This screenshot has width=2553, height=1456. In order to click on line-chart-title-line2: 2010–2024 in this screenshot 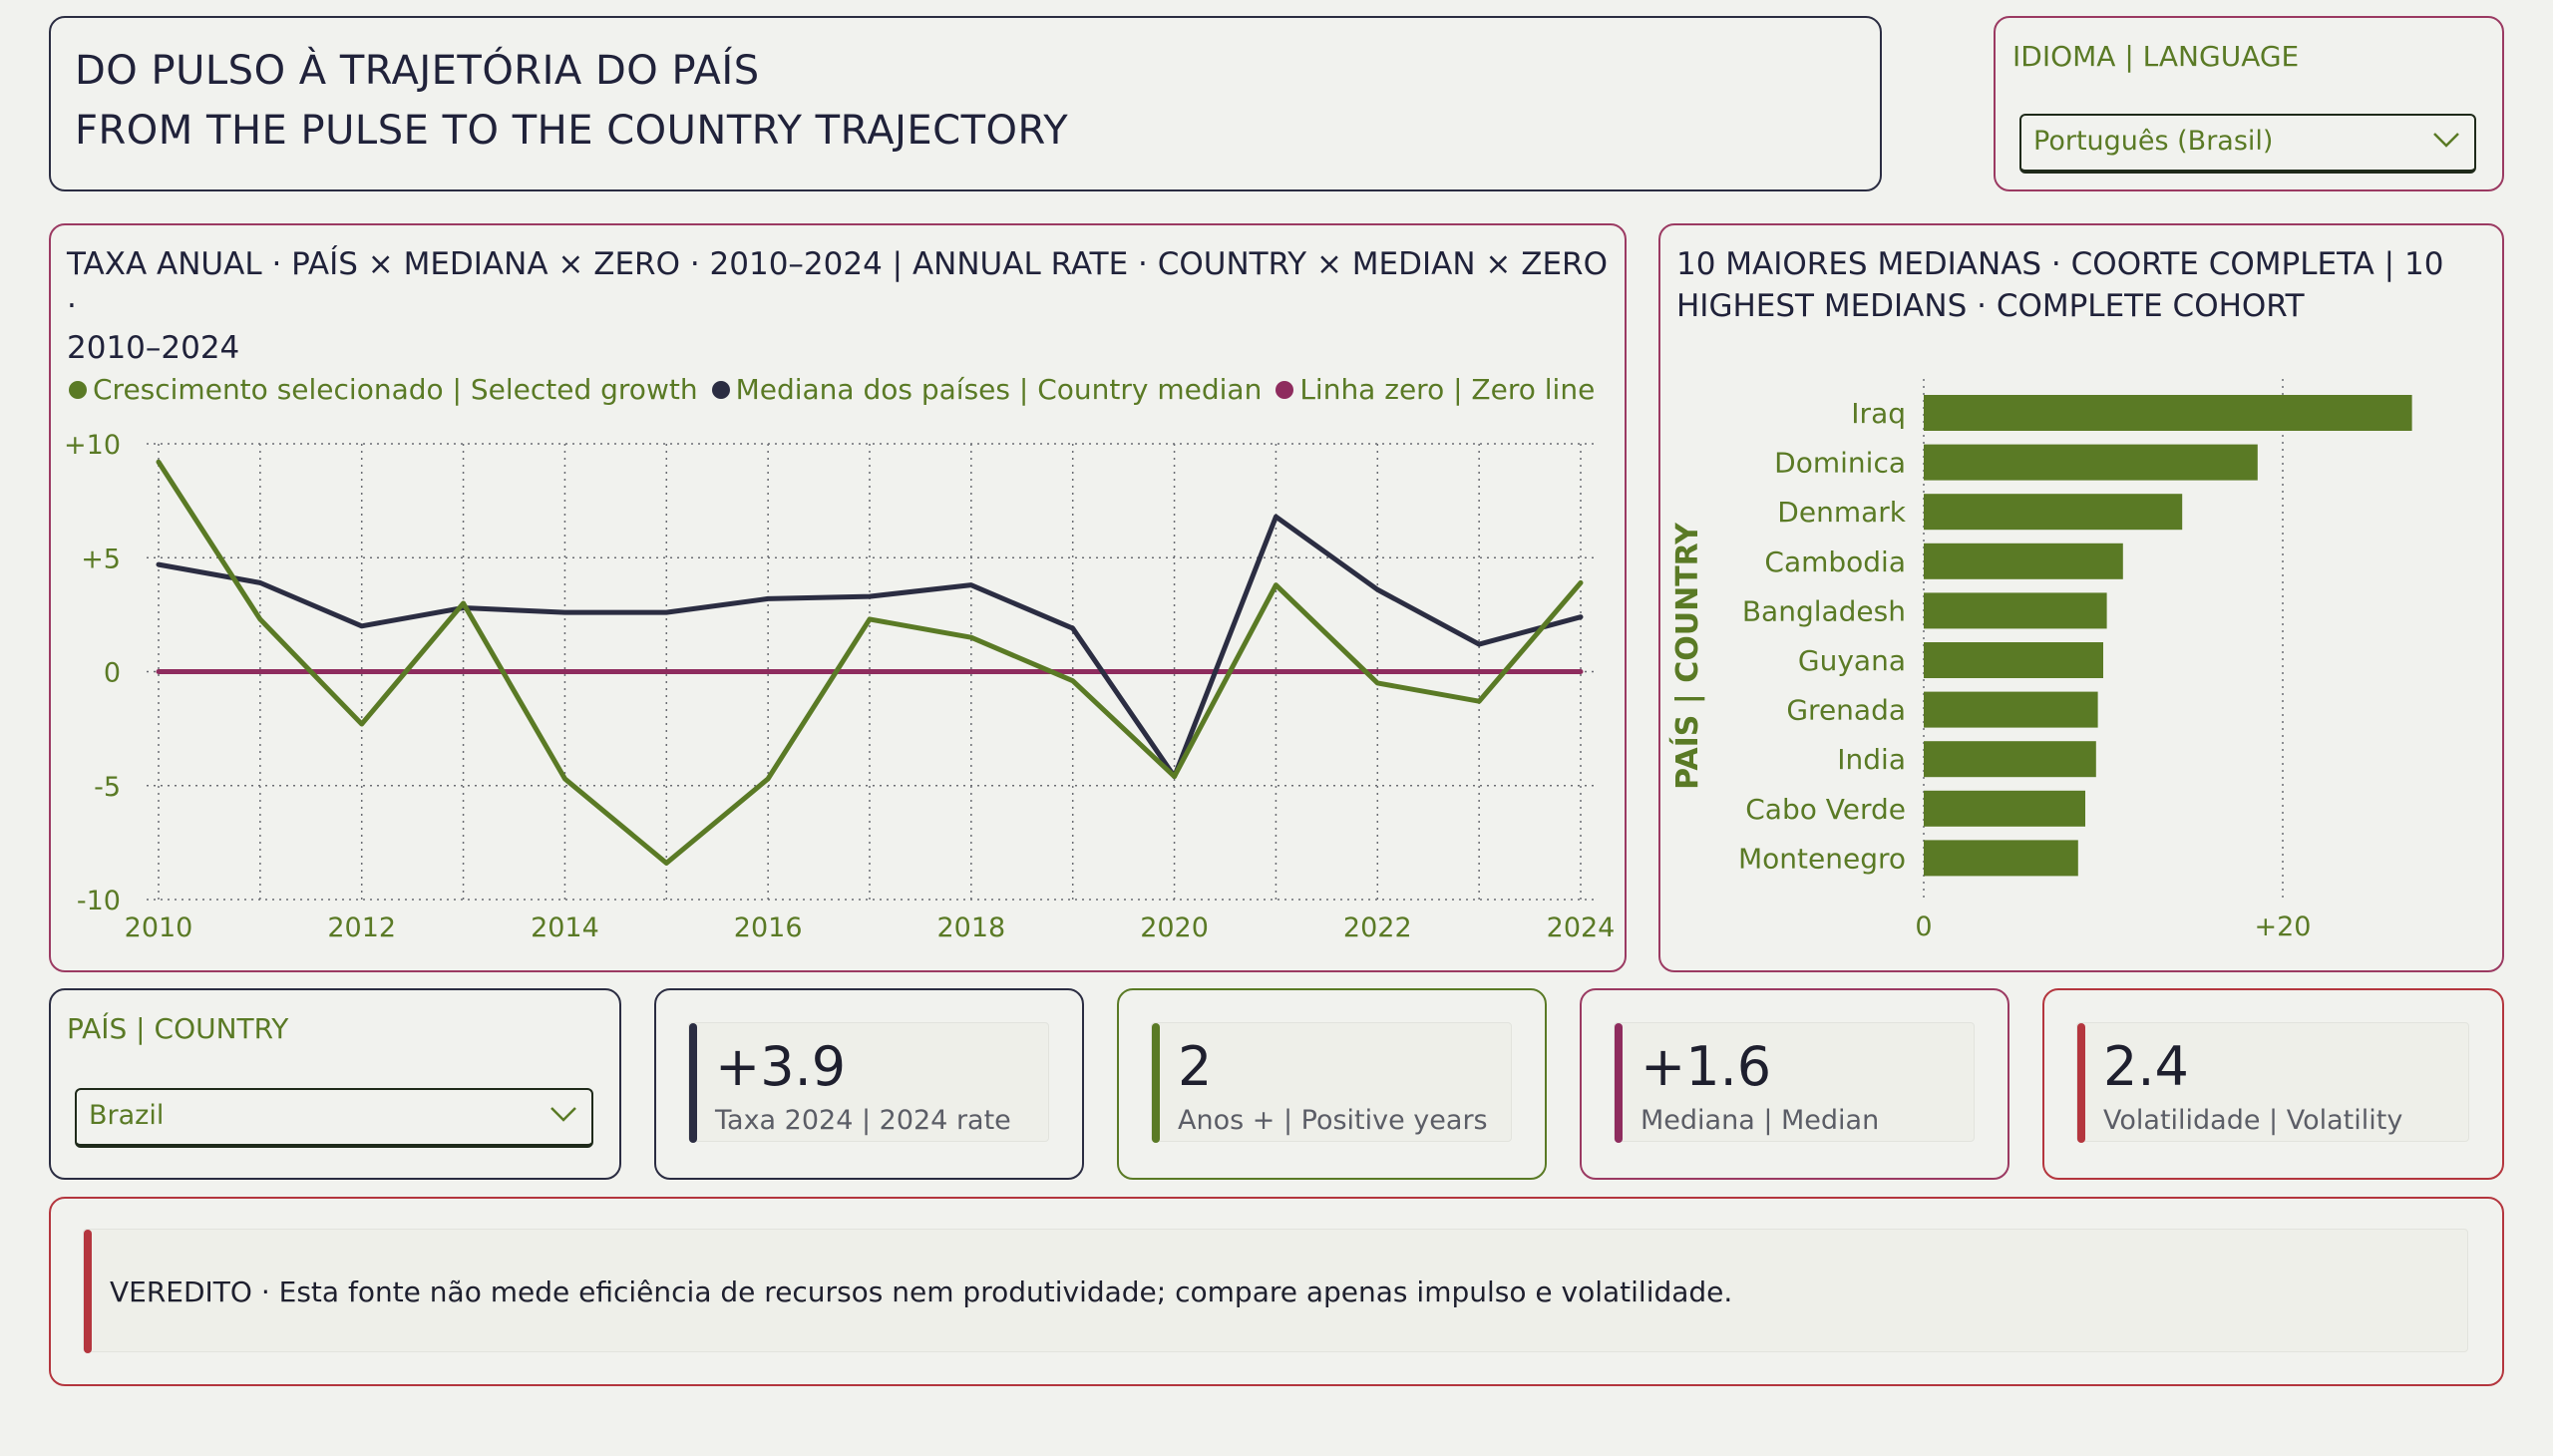, I will do `click(154, 348)`.